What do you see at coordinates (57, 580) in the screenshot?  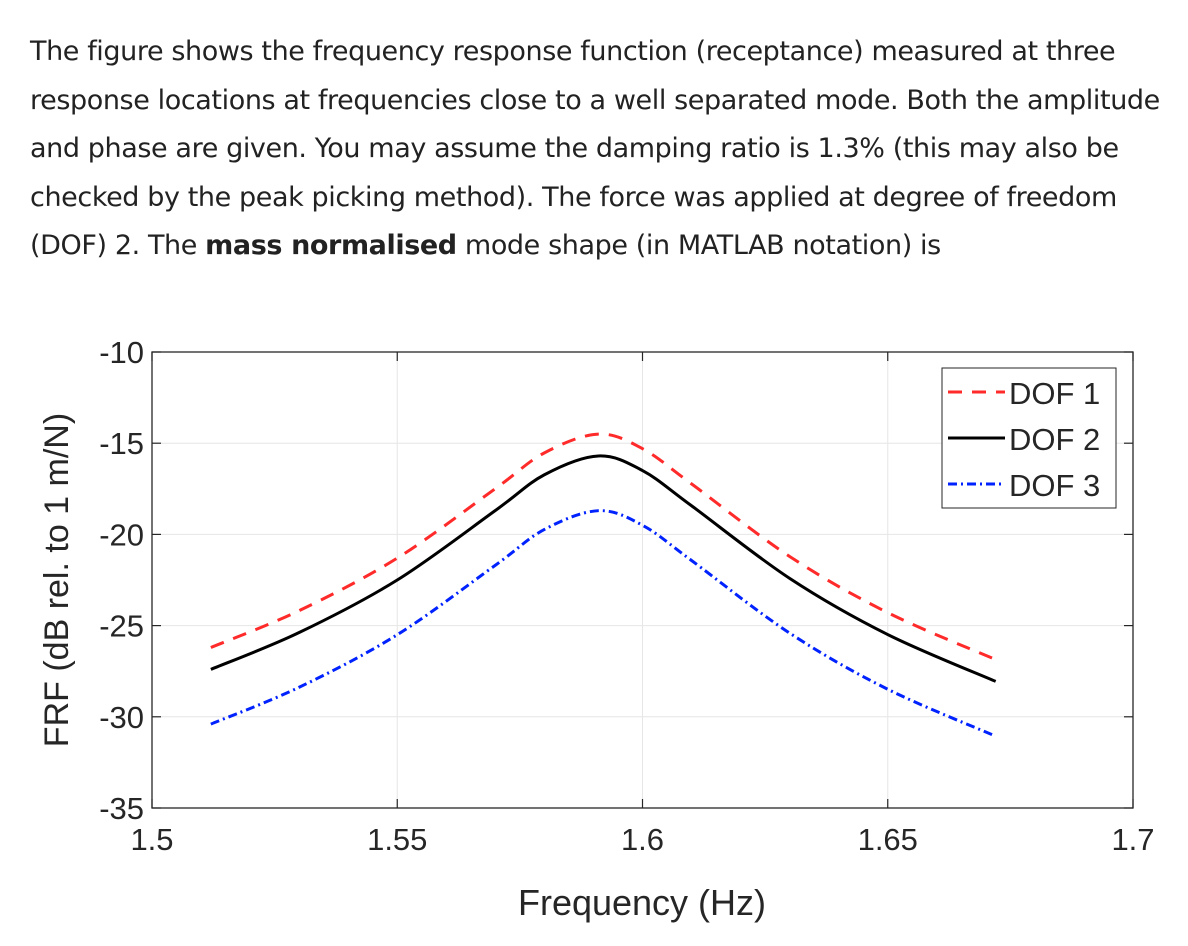 I see `y-axis-label: FRF (dB rel. to 1 m/N)` at bounding box center [57, 580].